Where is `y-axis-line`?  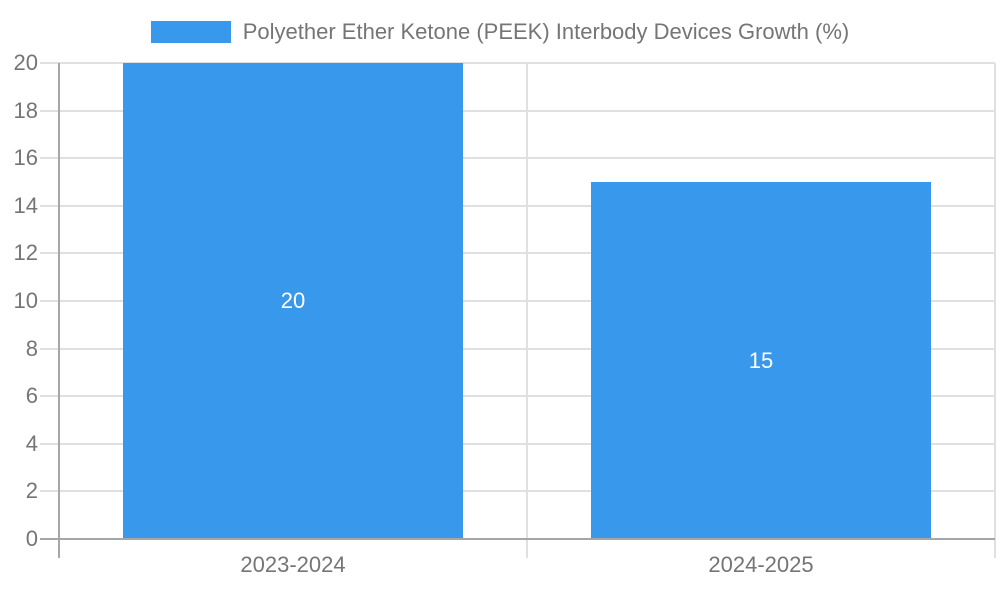
y-axis-line is located at coordinates (59, 310).